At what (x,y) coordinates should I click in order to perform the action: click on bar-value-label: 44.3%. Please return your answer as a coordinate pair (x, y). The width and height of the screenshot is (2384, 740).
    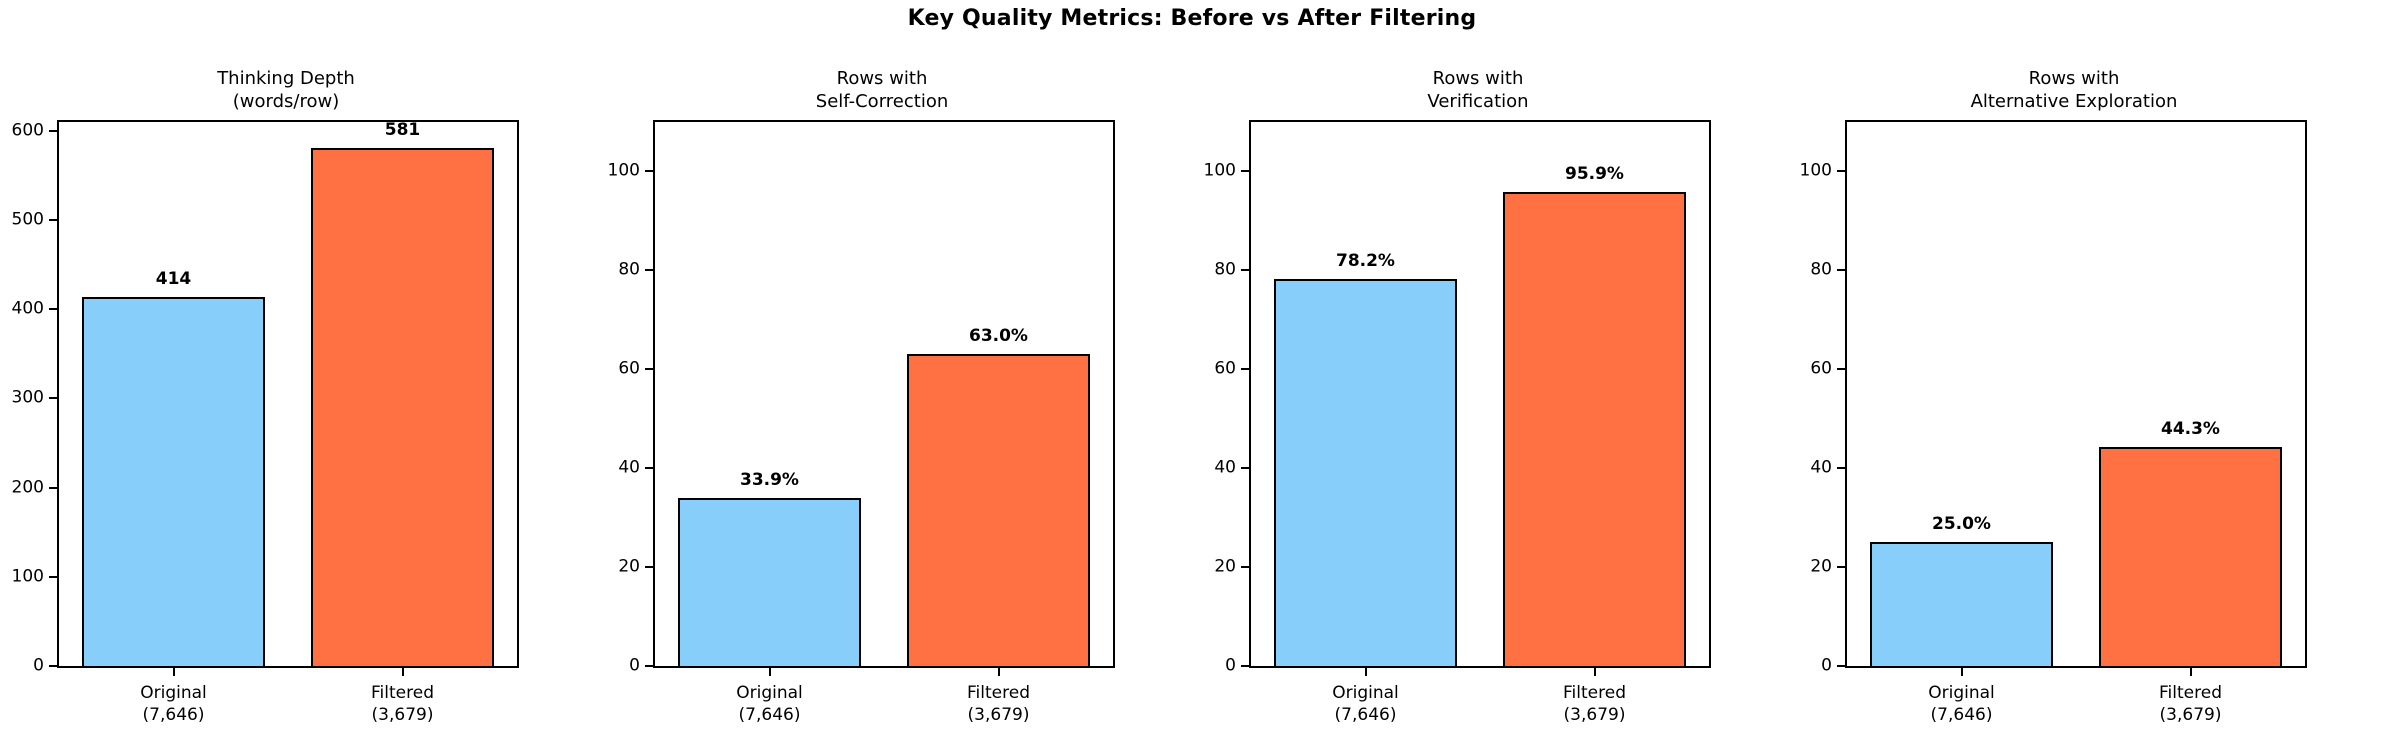
    Looking at the image, I should click on (2190, 428).